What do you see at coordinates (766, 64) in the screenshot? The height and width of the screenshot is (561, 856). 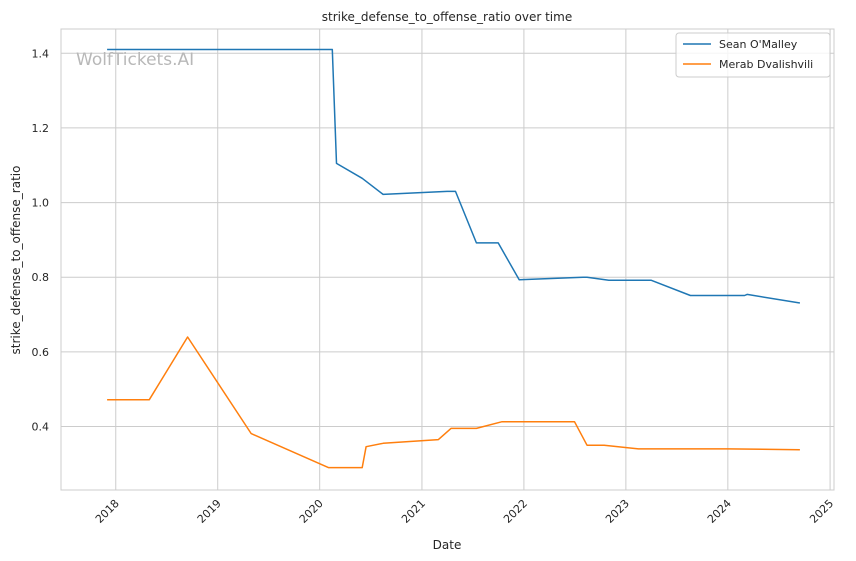 I see `legend-label-1: Merab Dvalishvili` at bounding box center [766, 64].